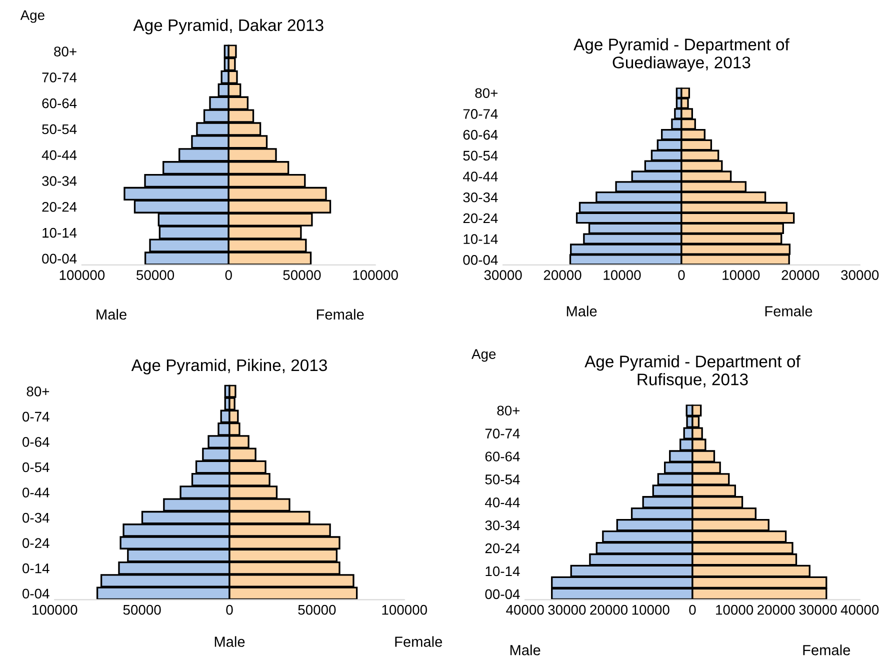 This screenshot has height=659, width=881. What do you see at coordinates (682, 55) in the screenshot?
I see `chart-title: Age Pyramid - Department of Guediawaye, 2013` at bounding box center [682, 55].